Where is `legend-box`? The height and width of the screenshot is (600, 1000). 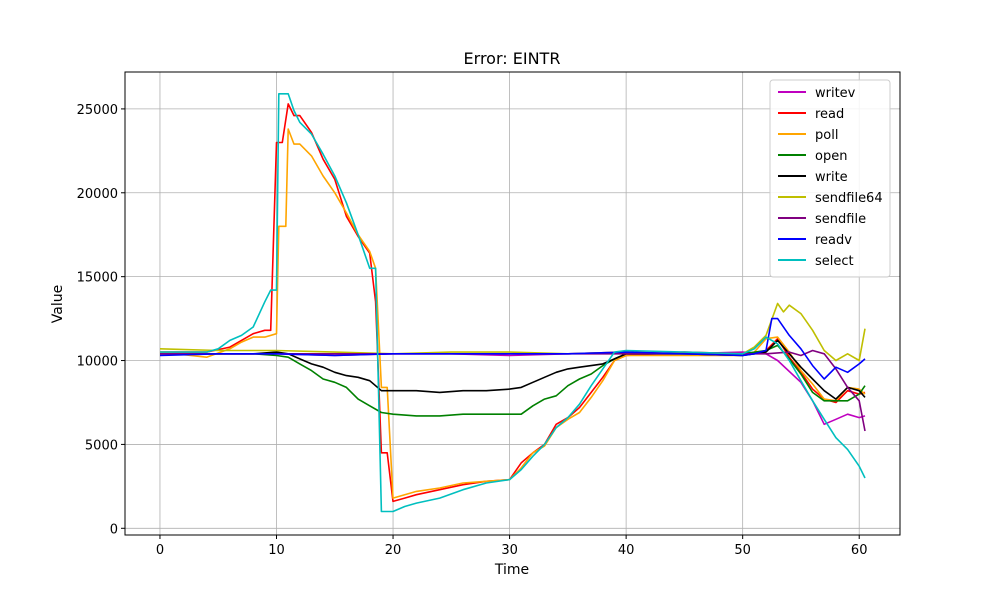
legend-box is located at coordinates (830, 178).